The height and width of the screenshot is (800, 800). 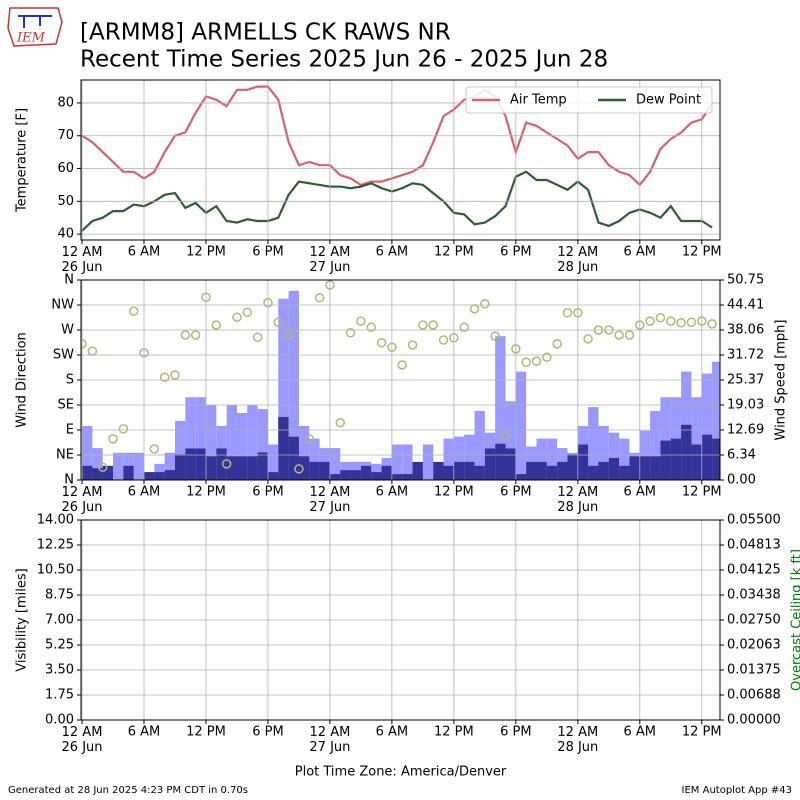 I want to click on footer-right: IEM Autoplot App #43, so click(x=737, y=790).